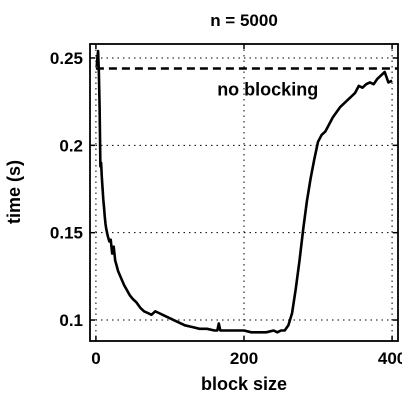 The image size is (402, 395). I want to click on x-axis-label: block size, so click(244, 384).